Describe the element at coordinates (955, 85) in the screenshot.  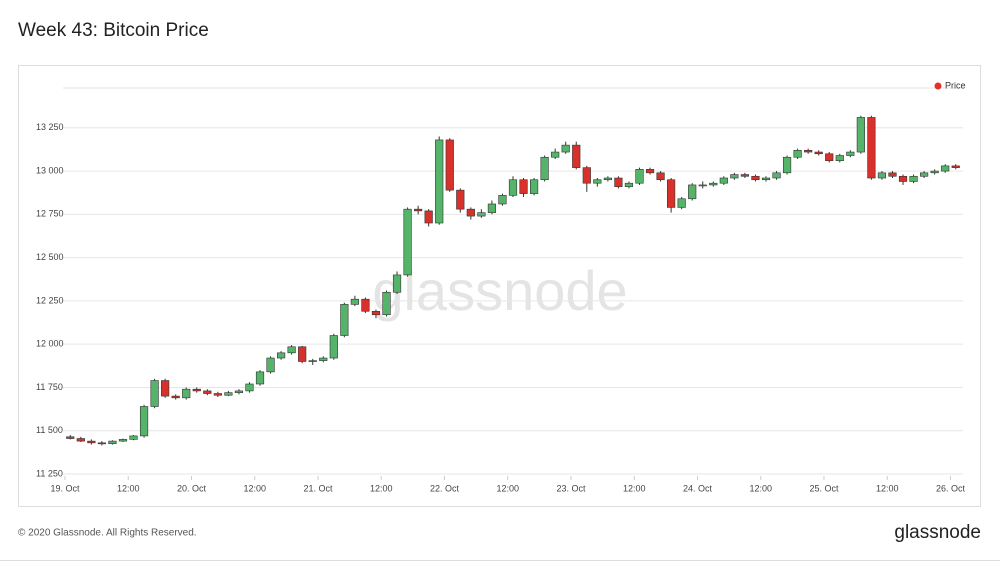
I see `legend-label: Price` at that location.